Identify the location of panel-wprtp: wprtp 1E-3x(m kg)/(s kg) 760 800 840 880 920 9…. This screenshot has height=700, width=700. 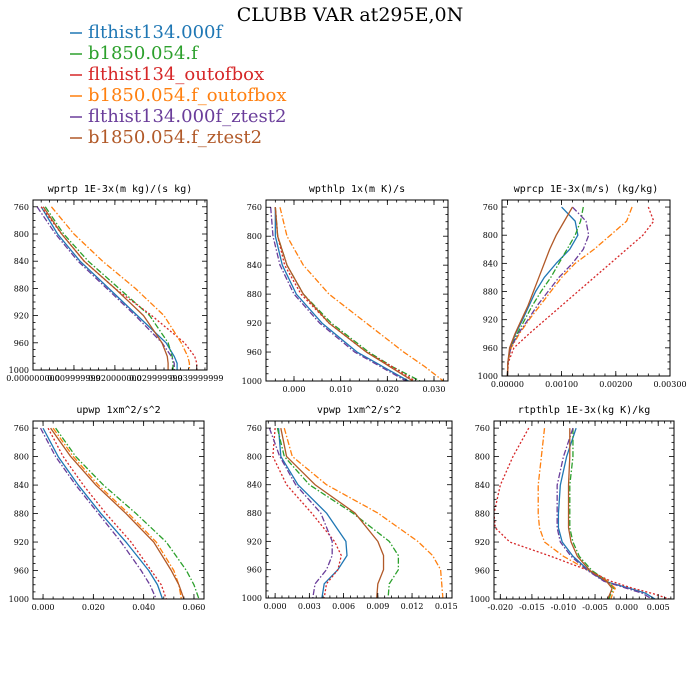
(114, 283).